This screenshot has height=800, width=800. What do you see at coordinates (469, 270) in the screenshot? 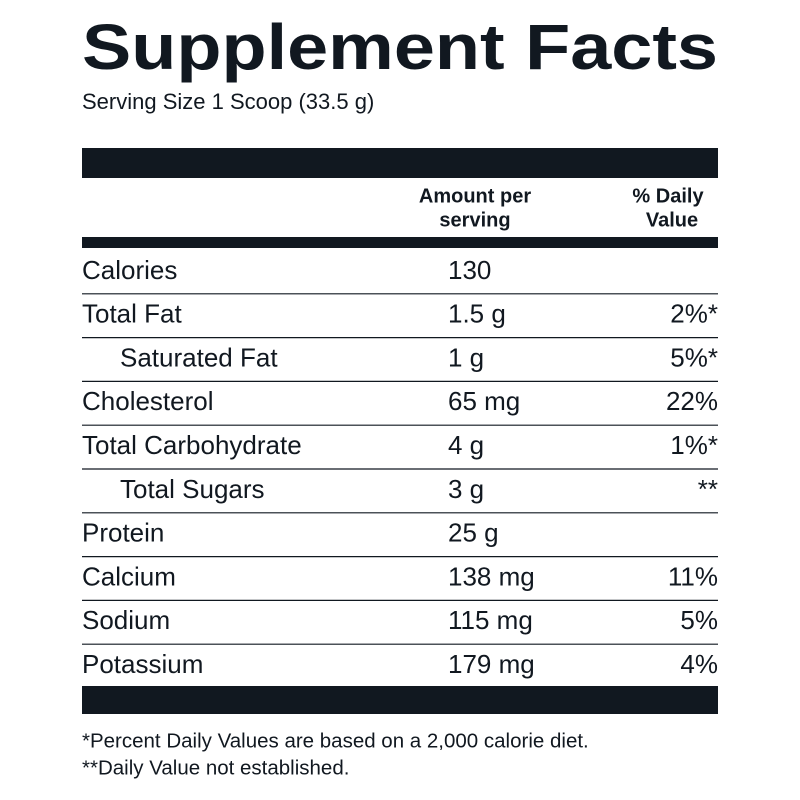
I see `amount: 130` at bounding box center [469, 270].